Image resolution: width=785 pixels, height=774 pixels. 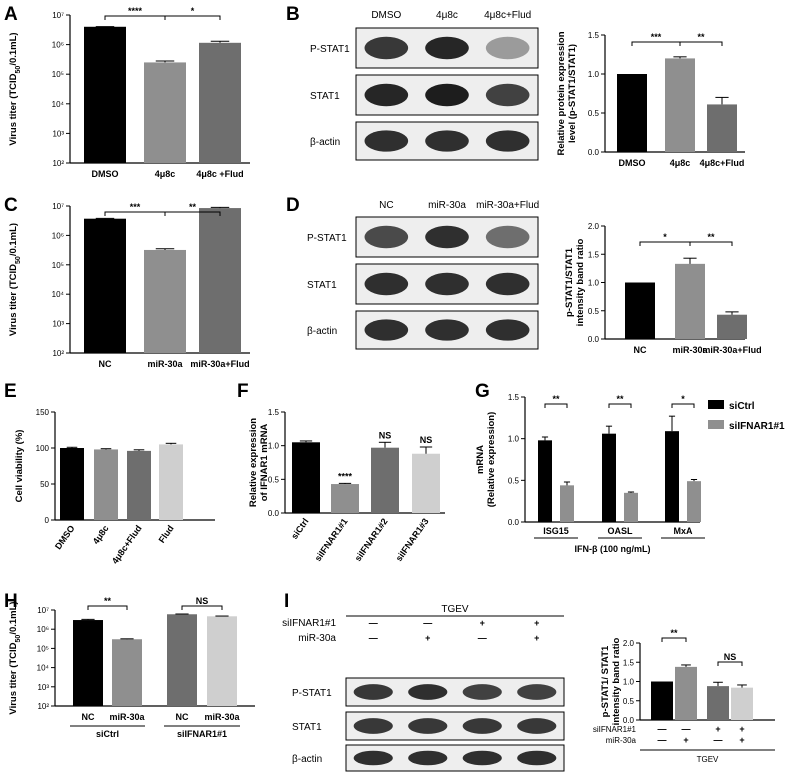 What do you see at coordinates (286, 601) in the screenshot?
I see `panel-label-i: I` at bounding box center [286, 601].